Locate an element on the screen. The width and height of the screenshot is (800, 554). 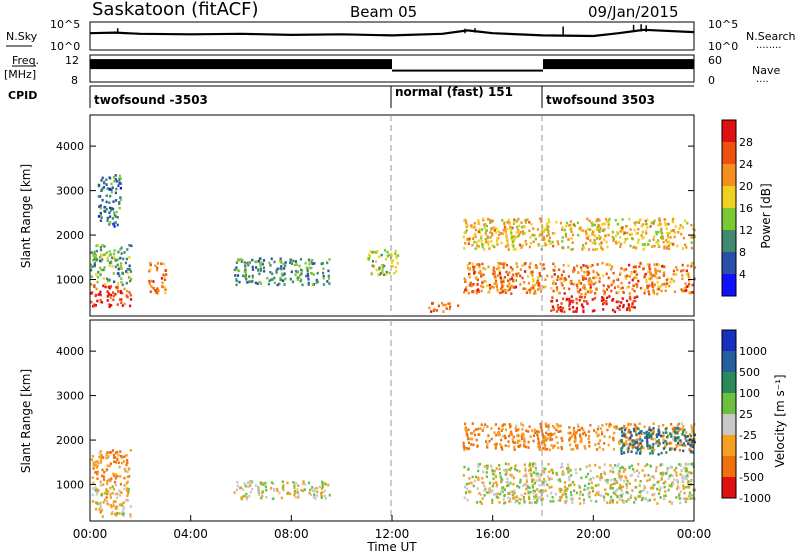
noise-left-tick-top: 10^5 is located at coordinates (65, 24).